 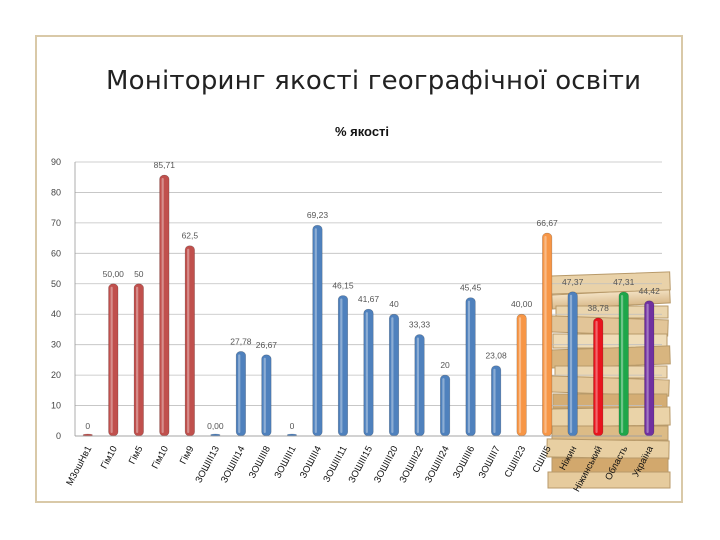 What do you see at coordinates (285, 462) in the screenshot?
I see `x-tick-label: ЗОШІІІ1` at bounding box center [285, 462].